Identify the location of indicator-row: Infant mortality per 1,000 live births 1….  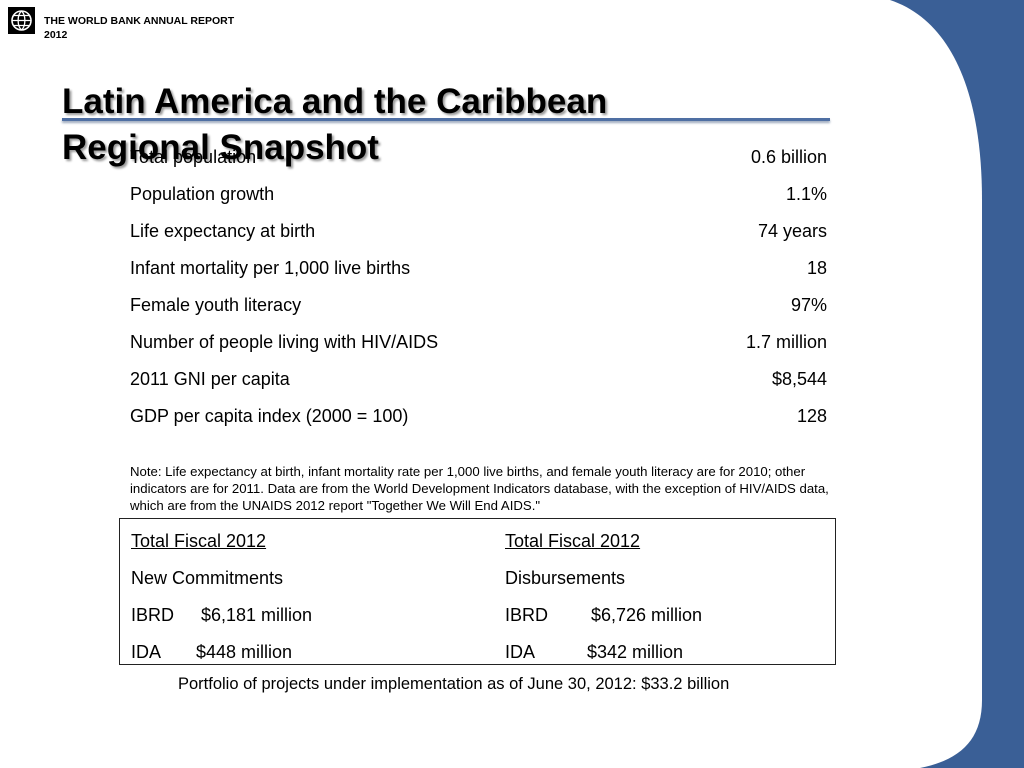
(478, 274).